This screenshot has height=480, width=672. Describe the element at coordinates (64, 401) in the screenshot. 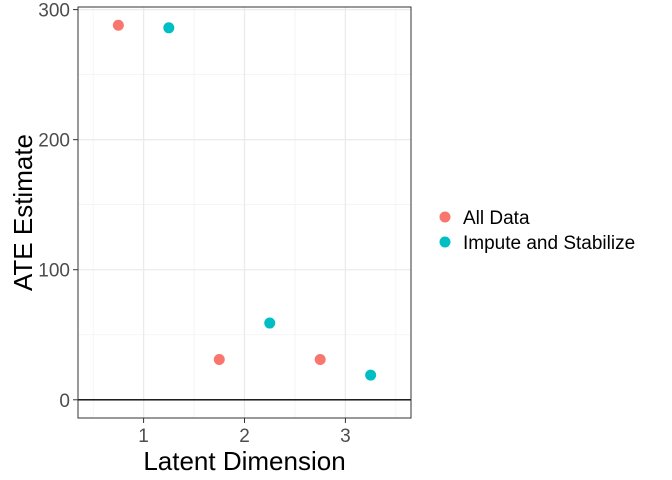

I see `y-tick-label: 0` at that location.